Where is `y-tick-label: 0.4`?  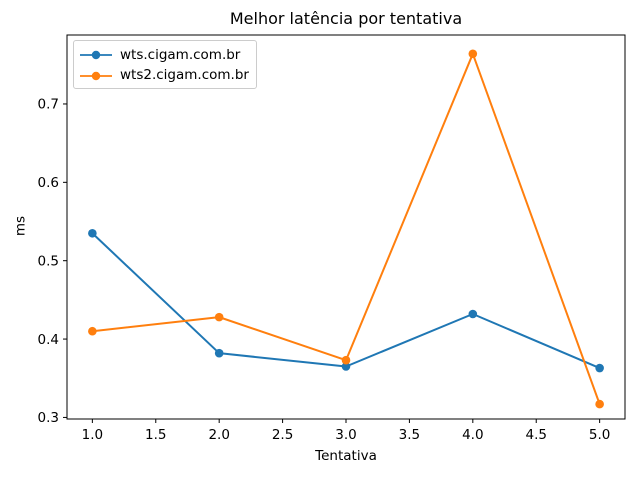
y-tick-label: 0.4 is located at coordinates (48, 340).